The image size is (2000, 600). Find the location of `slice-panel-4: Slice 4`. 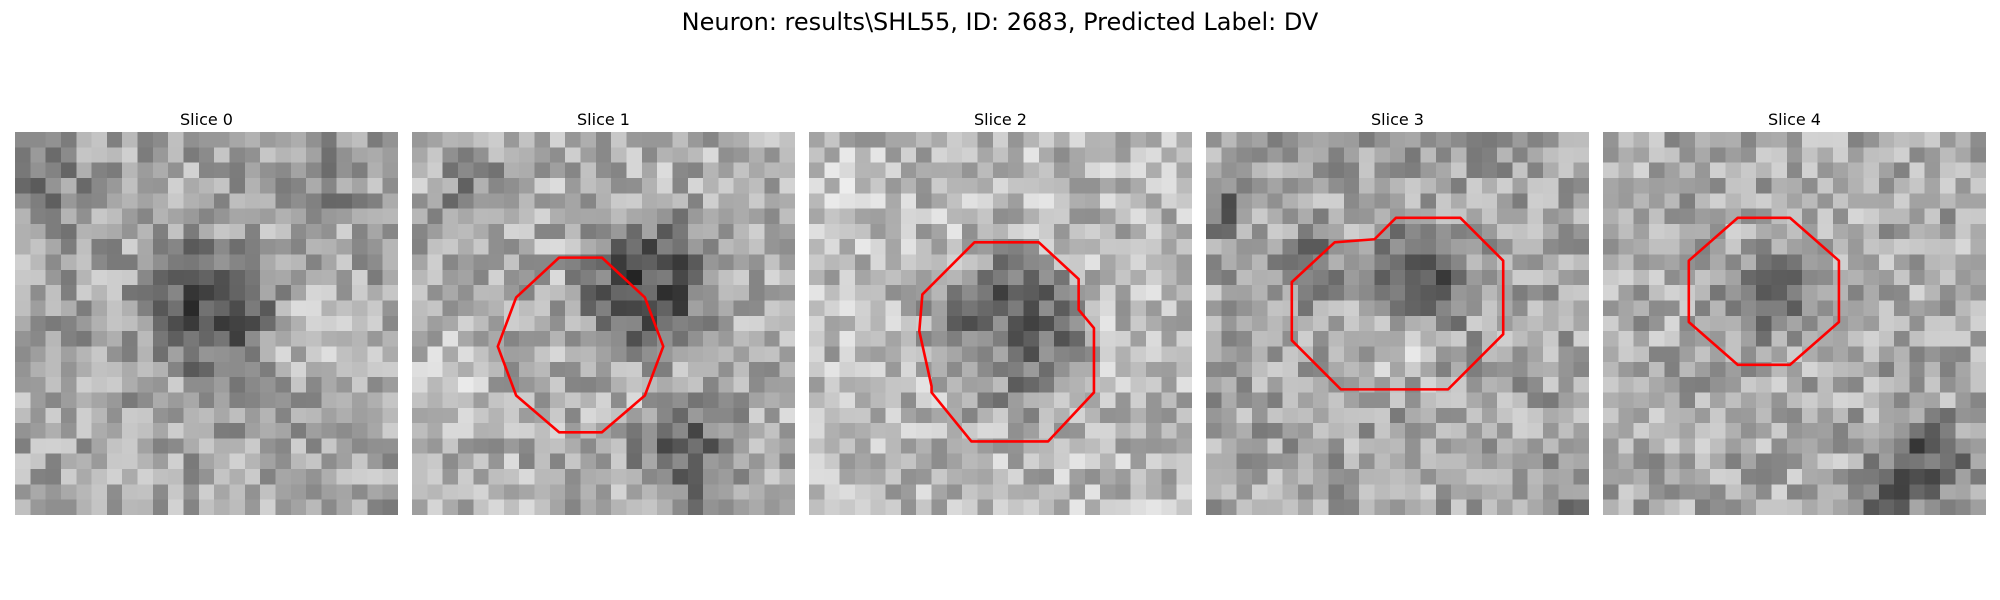

slice-panel-4: Slice 4 is located at coordinates (1794, 311).